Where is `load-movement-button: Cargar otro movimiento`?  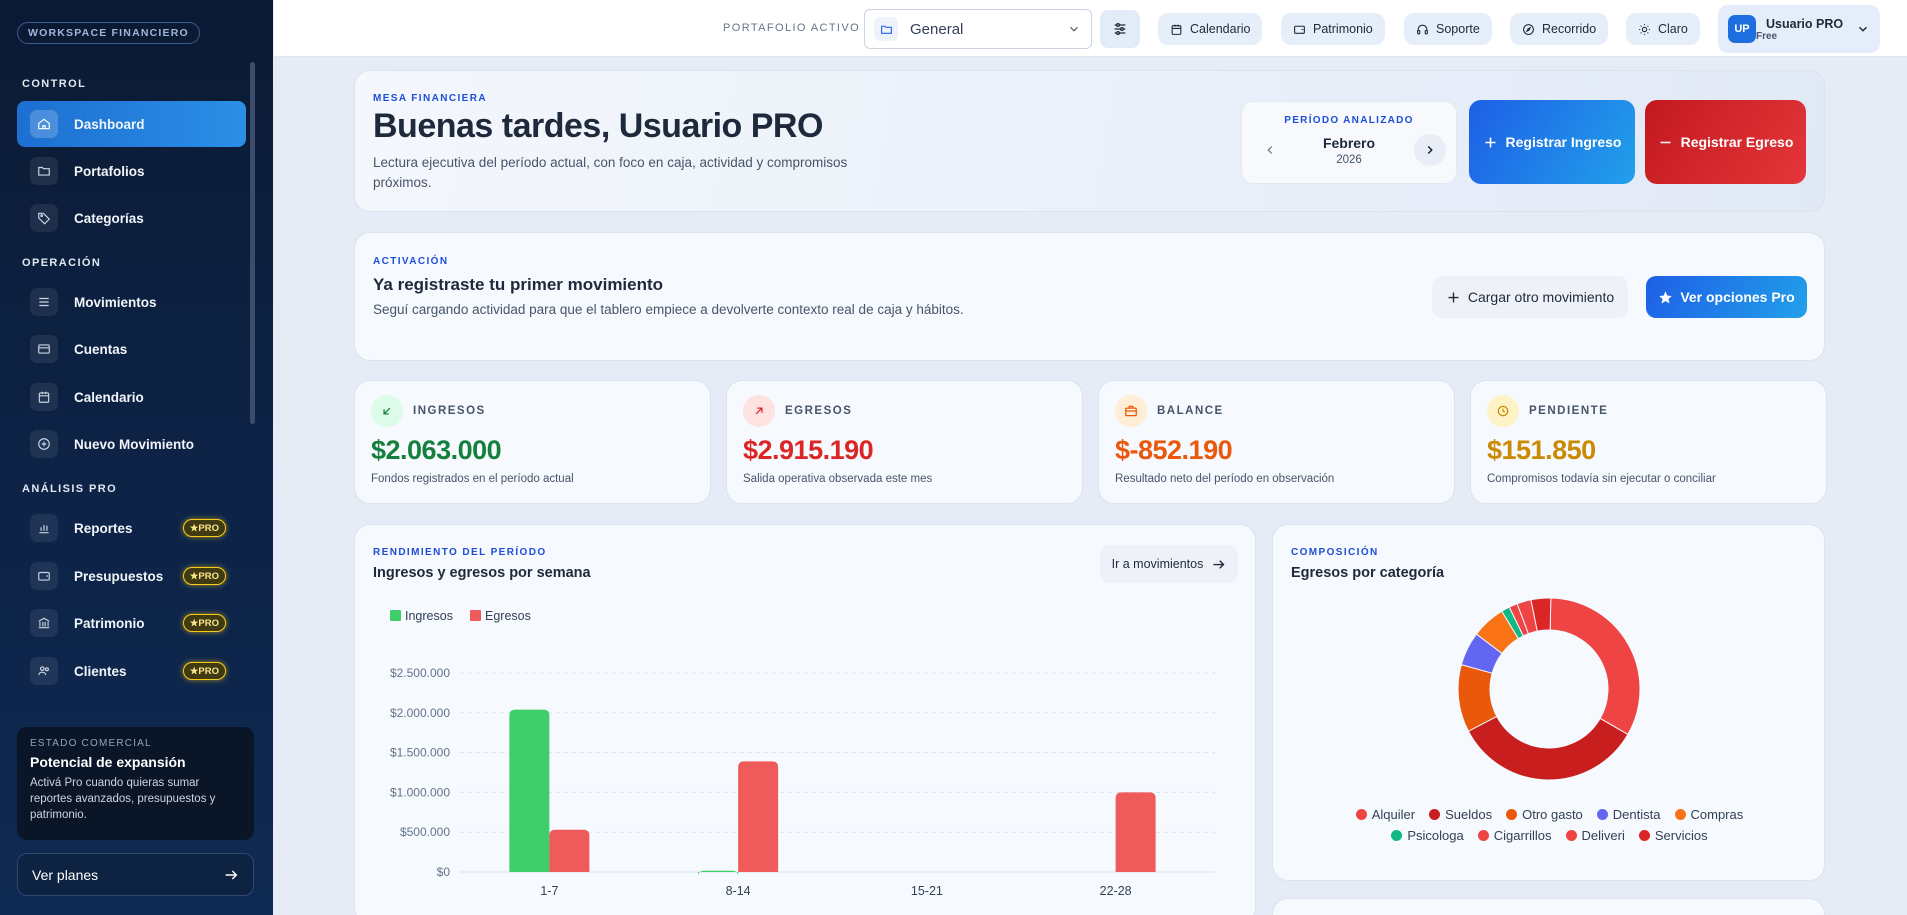 load-movement-button: Cargar otro movimiento is located at coordinates (1530, 297).